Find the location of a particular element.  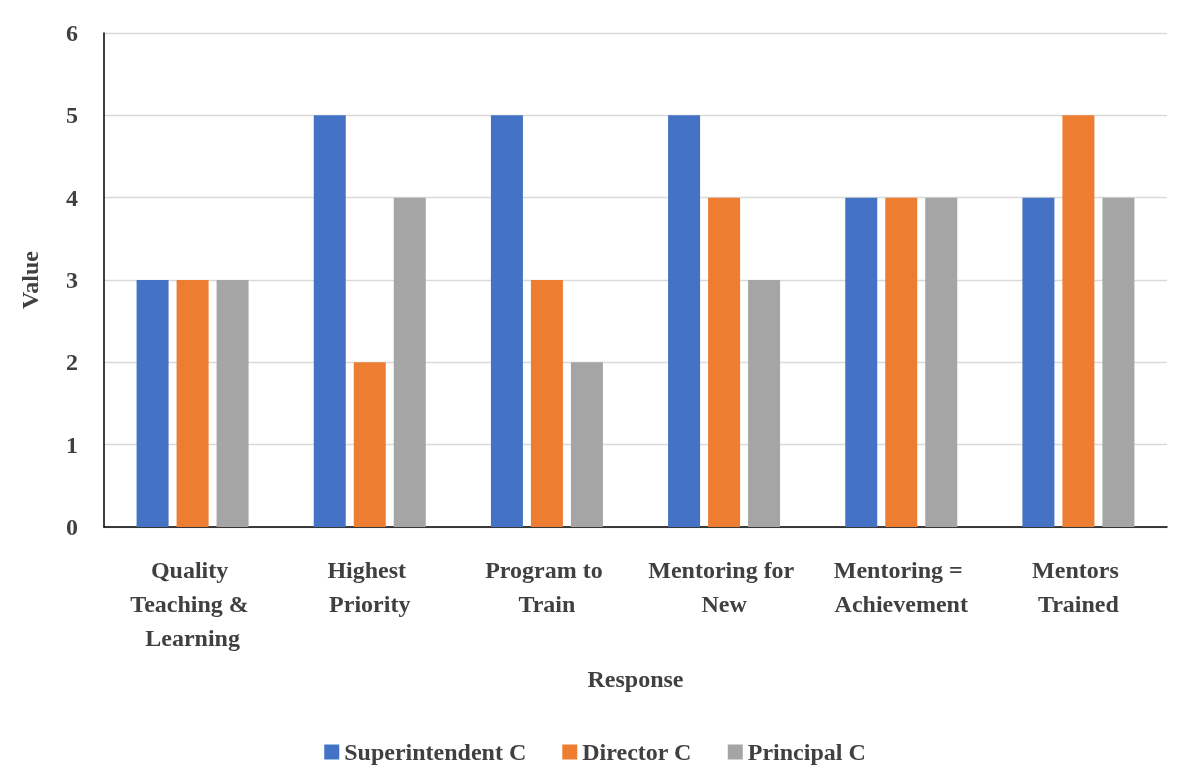

x-axis-title: Response is located at coordinates (635, 679).